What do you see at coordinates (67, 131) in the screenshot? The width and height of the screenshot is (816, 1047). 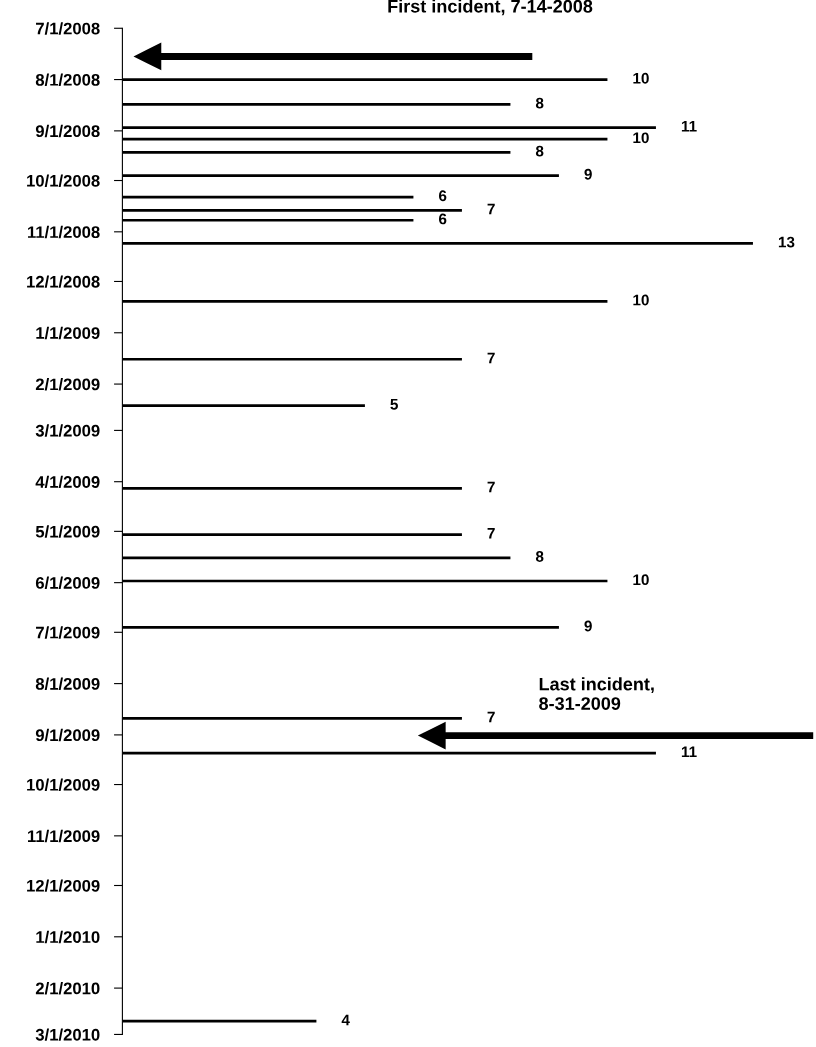 I see `y-tick-label: 9/1/2008` at bounding box center [67, 131].